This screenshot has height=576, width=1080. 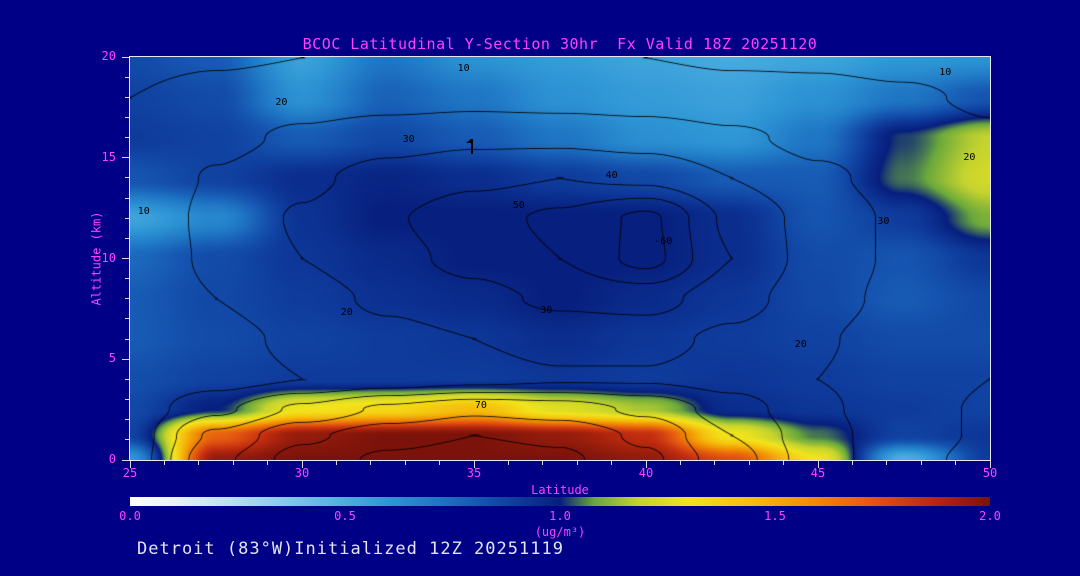 I want to click on footer-text: Detroit (83°W)Initialized 12Z 20251119, so click(x=350, y=549).